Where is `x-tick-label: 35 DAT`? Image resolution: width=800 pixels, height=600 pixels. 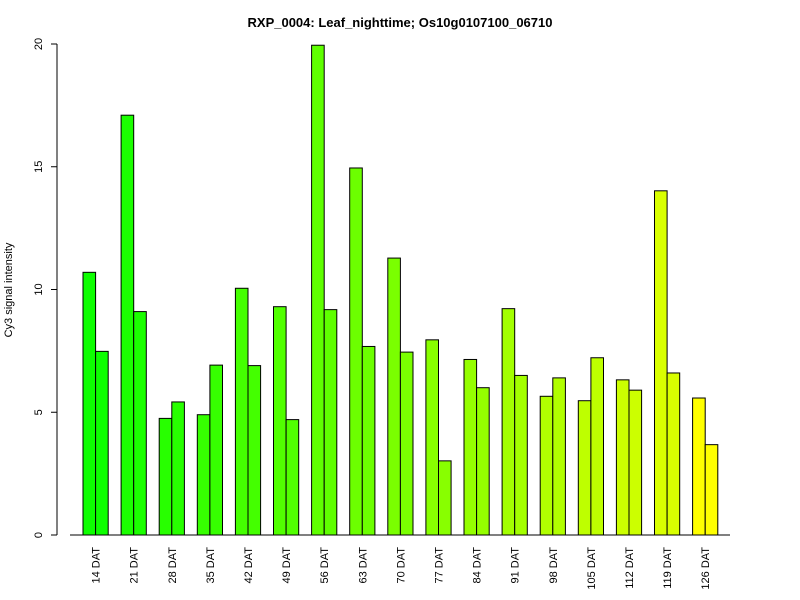 x-tick-label: 35 DAT is located at coordinates (211, 565).